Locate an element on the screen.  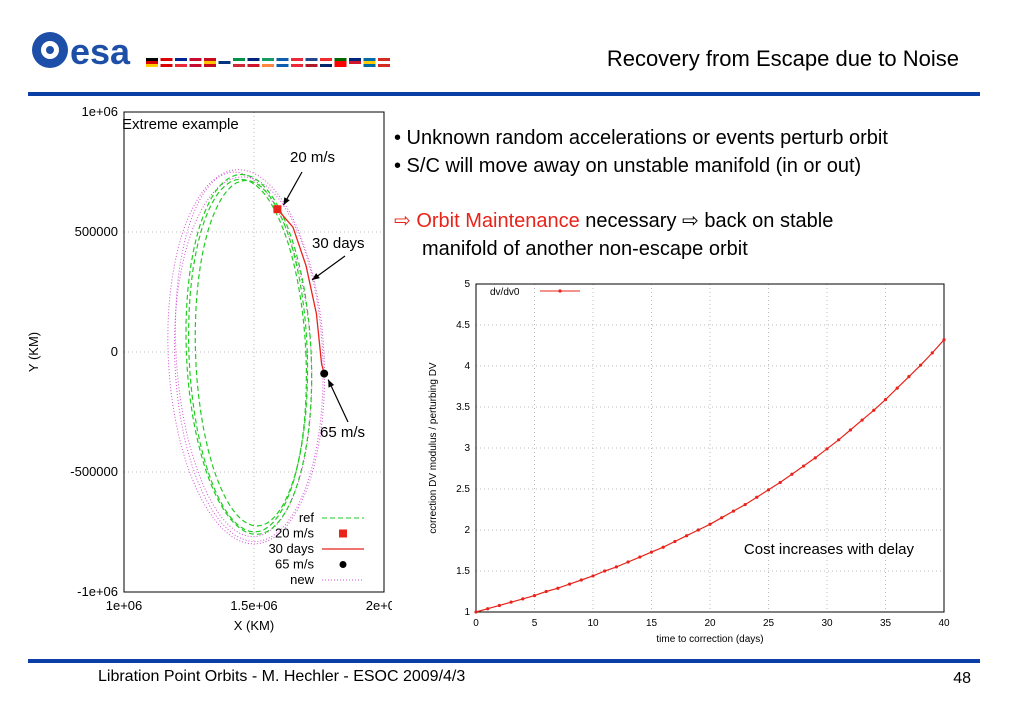
x-tick-label: 10 is located at coordinates (593, 623).